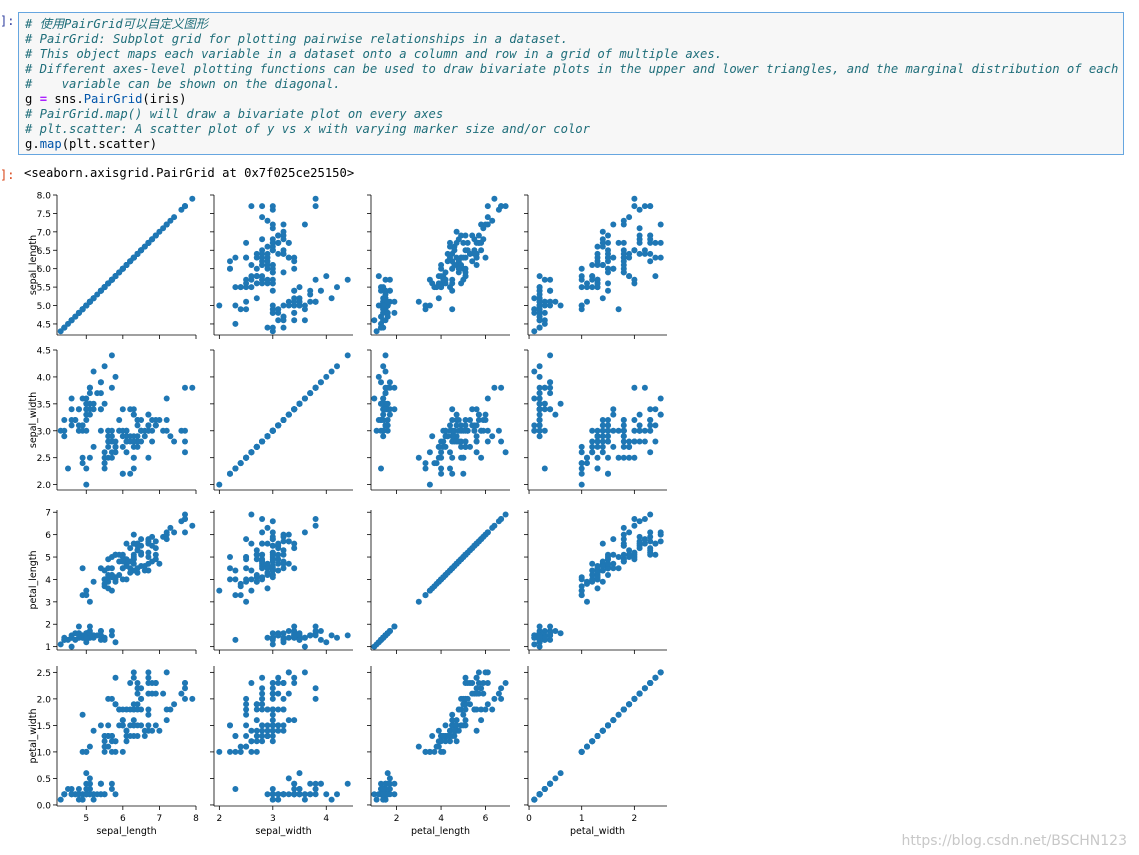 This screenshot has height=855, width=1139. What do you see at coordinates (44, 252) in the screenshot?
I see `y-tick-label: 6.5` at bounding box center [44, 252].